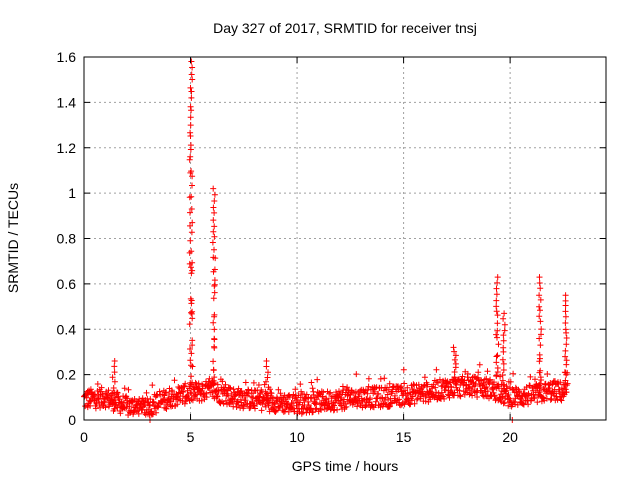 Image resolution: width=640 pixels, height=480 pixels. What do you see at coordinates (72, 420) in the screenshot?
I see `y-tick-label: 0` at bounding box center [72, 420].